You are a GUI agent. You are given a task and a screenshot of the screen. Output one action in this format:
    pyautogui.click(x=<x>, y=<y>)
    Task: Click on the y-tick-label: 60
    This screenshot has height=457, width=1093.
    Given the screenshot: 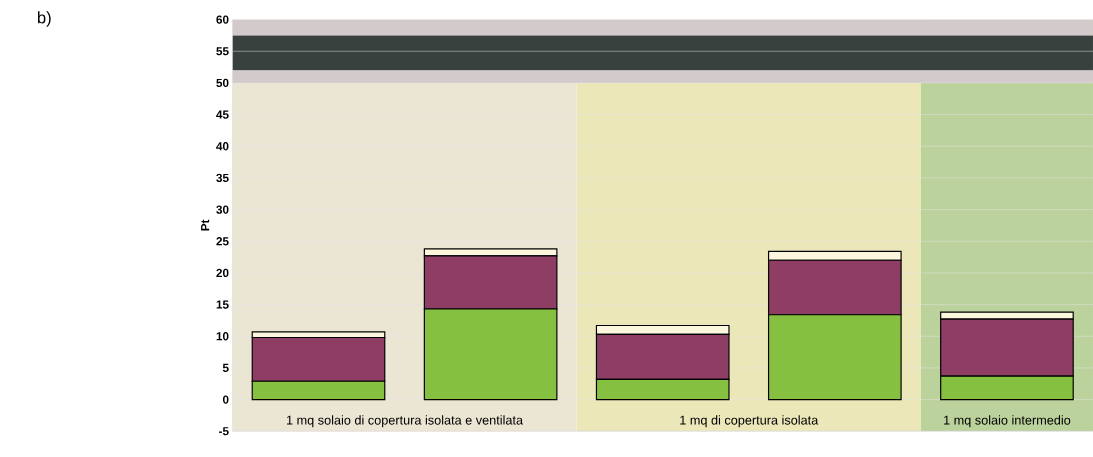 What is the action you would take?
    pyautogui.click(x=222, y=19)
    